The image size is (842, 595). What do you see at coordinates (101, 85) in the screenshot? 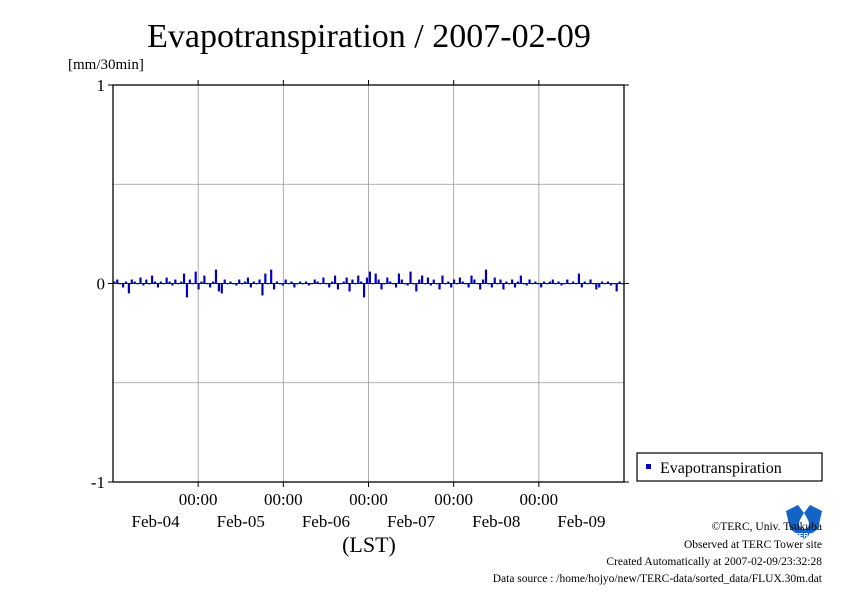
I see `y-tick-label: 1` at bounding box center [101, 85].